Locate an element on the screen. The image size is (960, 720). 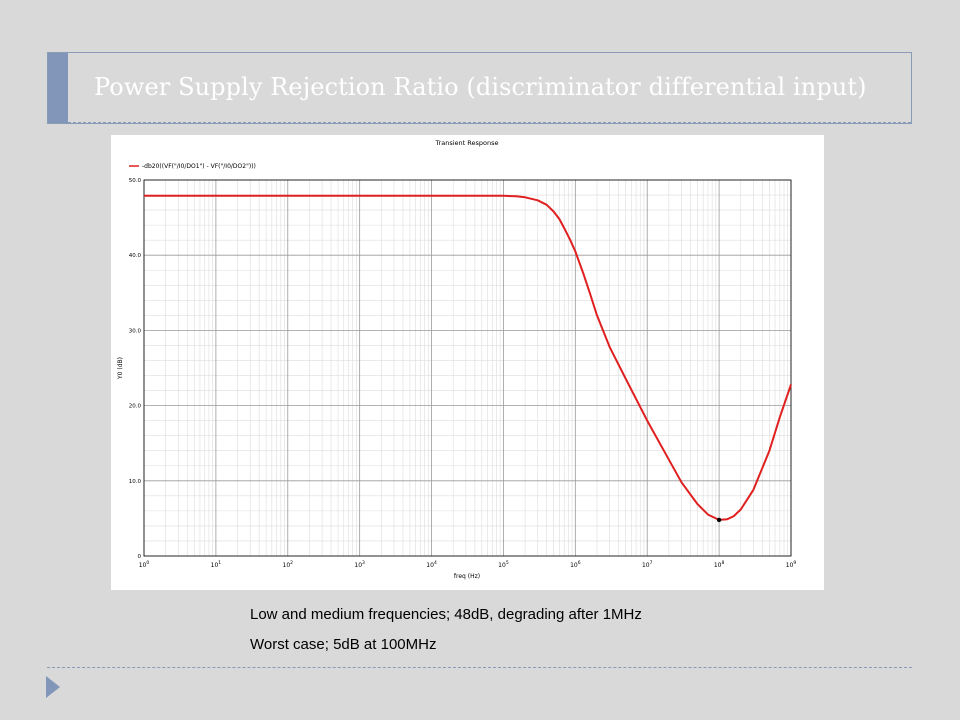
x-axis-label: freq (Hz) is located at coordinates (467, 576).